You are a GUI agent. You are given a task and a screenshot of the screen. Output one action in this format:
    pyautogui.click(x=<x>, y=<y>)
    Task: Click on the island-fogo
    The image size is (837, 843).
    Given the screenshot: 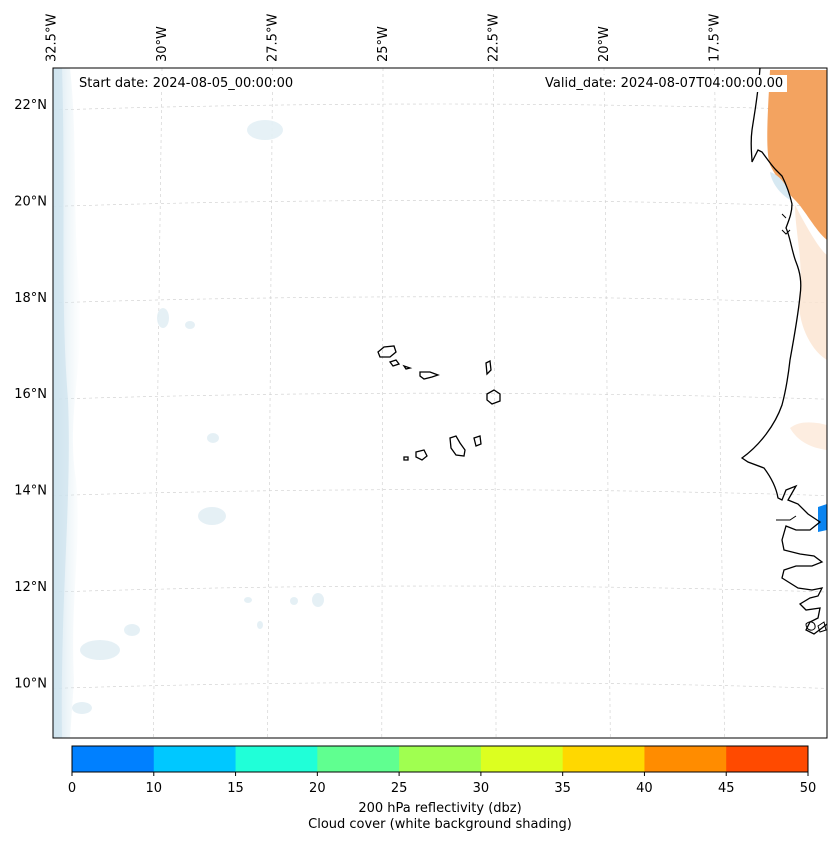 What is the action you would take?
    pyautogui.click(x=421, y=455)
    